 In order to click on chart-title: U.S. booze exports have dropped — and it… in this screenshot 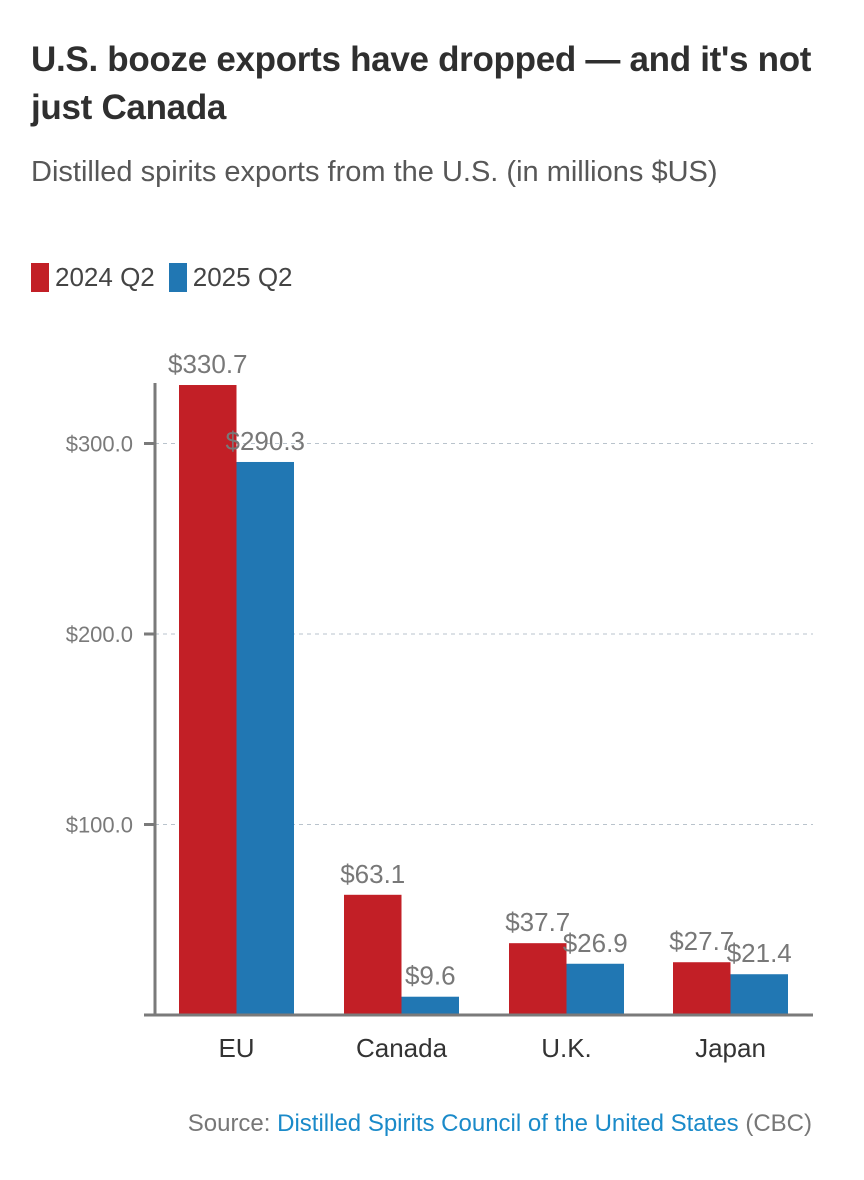, I will do `click(421, 83)`.